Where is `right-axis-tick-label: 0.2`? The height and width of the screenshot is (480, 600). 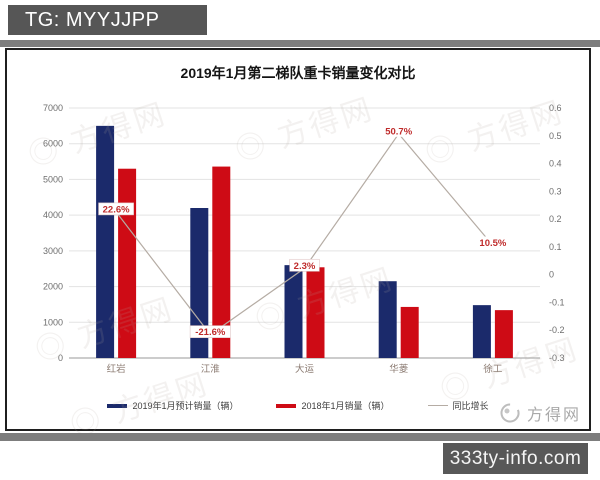 right-axis-tick-label: 0.2 is located at coordinates (555, 219).